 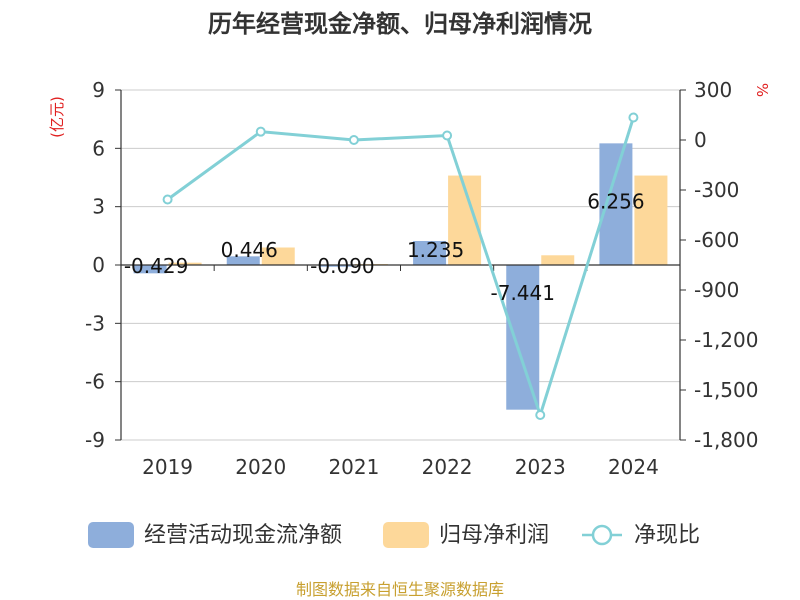 What do you see at coordinates (111, 535) in the screenshot?
I see `legend-swatch-operating-cash-flow` at bounding box center [111, 535].